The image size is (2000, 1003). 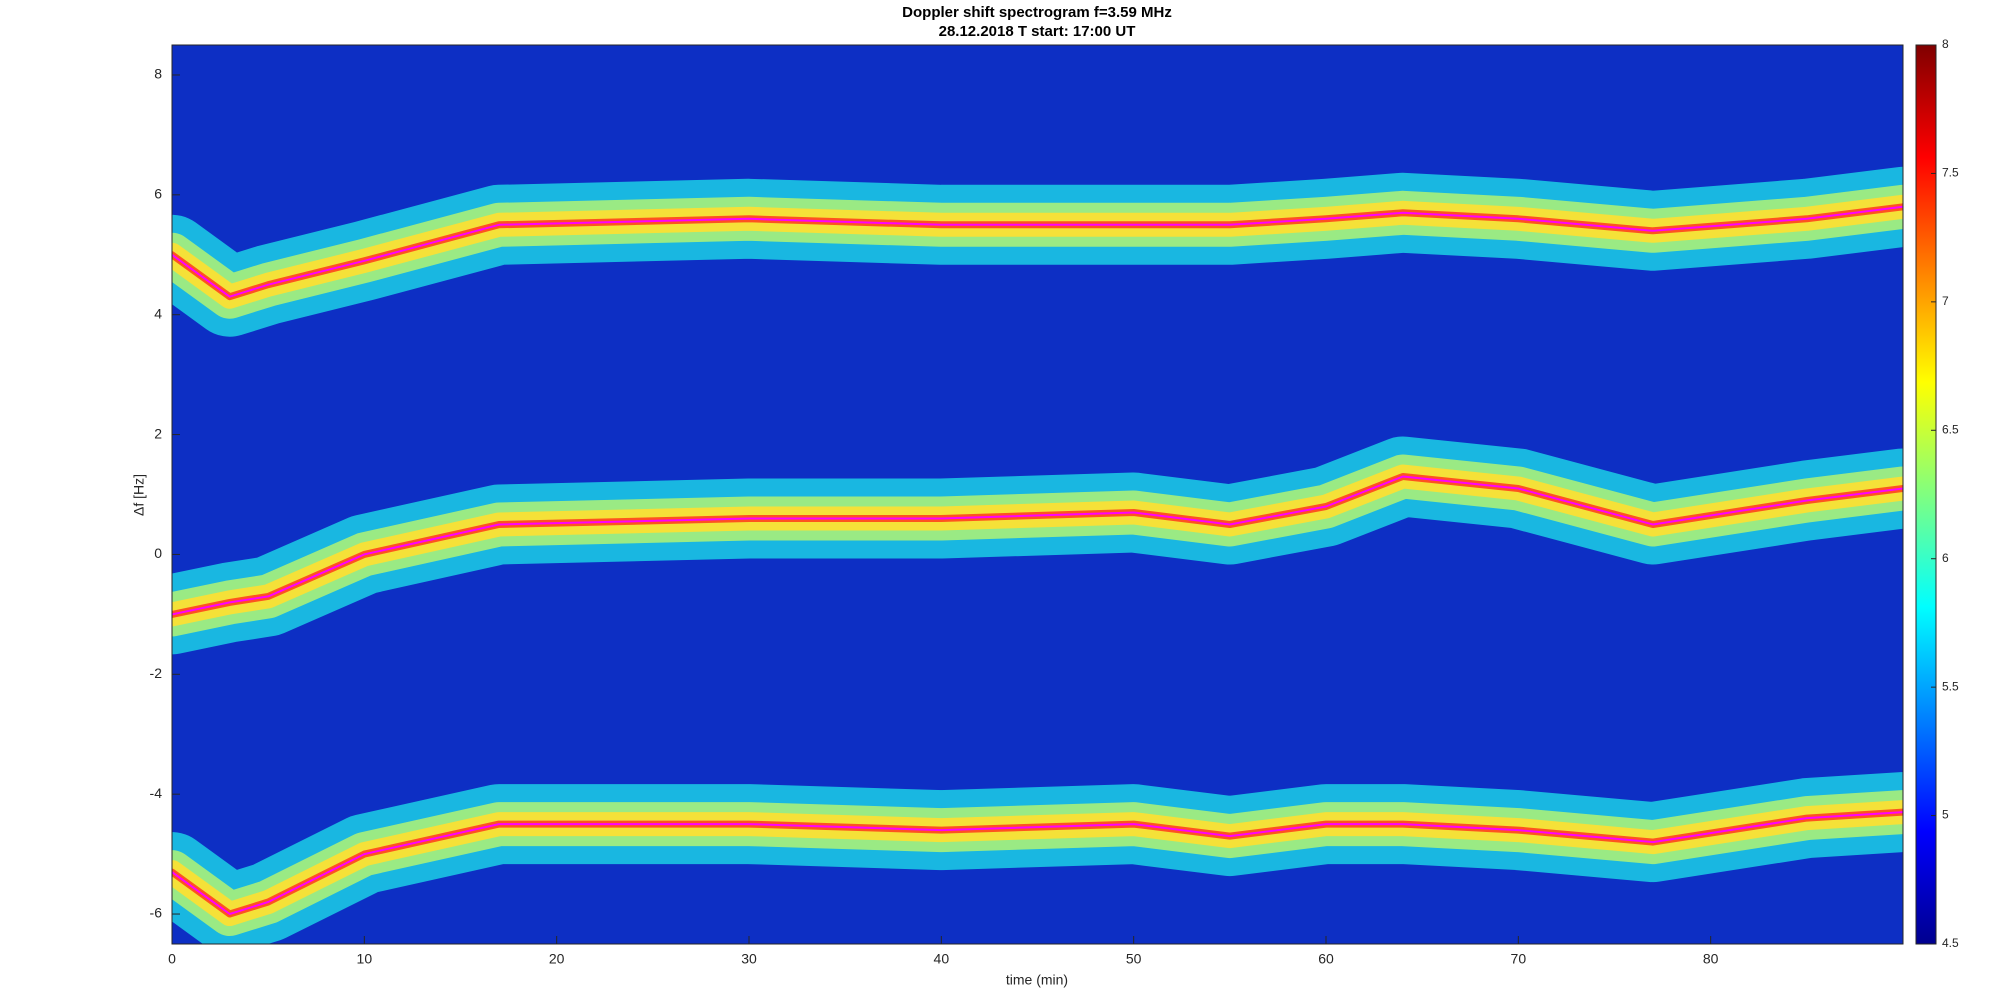 I want to click on colorbar-tick-label: 7.5, so click(x=1950, y=173).